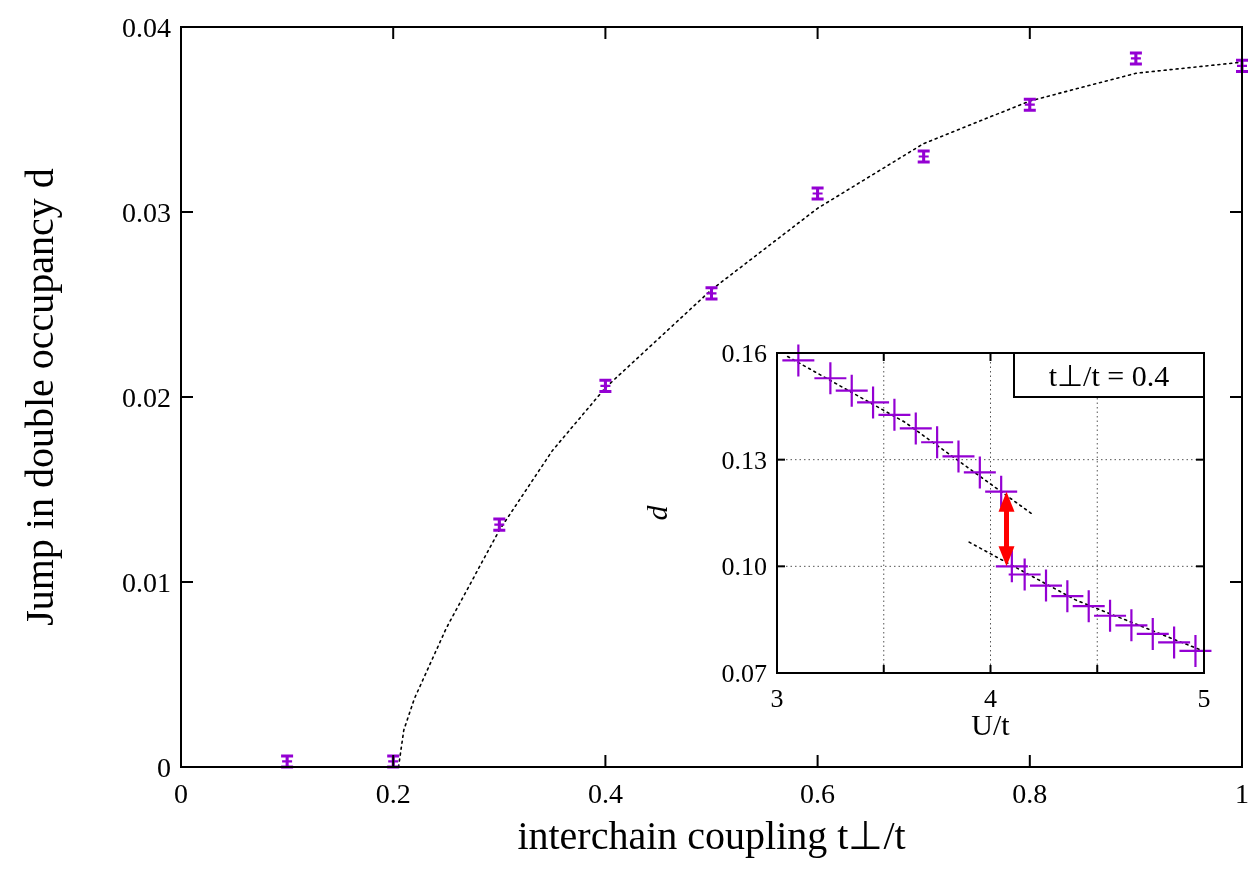 This screenshot has height=888, width=1260. What do you see at coordinates (744, 567) in the screenshot?
I see `y-tick-label: 0.10` at bounding box center [744, 567].